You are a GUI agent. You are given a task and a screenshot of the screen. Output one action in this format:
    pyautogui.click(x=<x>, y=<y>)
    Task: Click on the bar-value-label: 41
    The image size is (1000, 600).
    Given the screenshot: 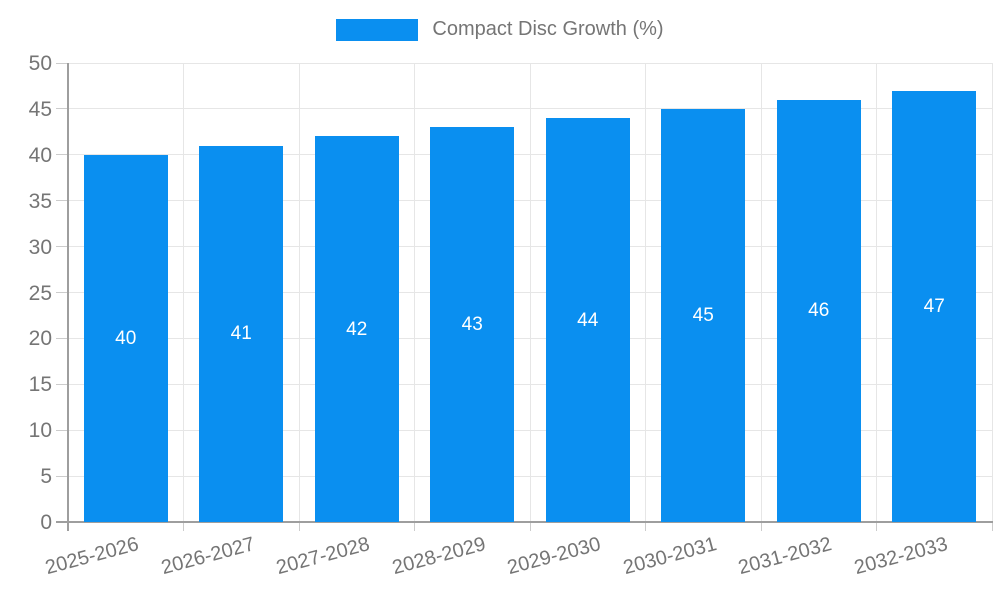 What is the action you would take?
    pyautogui.click(x=241, y=334)
    